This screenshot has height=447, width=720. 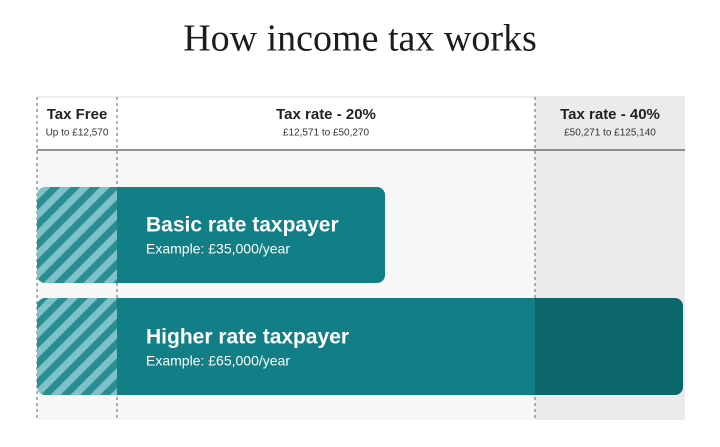 I want to click on header-background, so click(x=286, y=123).